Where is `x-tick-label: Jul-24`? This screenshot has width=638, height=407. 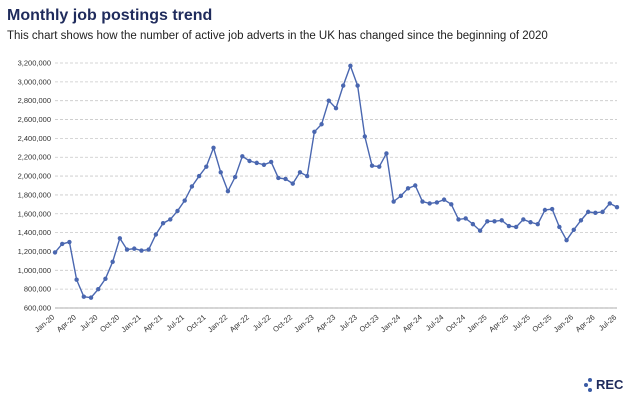 x-tick-label: Jul-24 is located at coordinates (434, 323).